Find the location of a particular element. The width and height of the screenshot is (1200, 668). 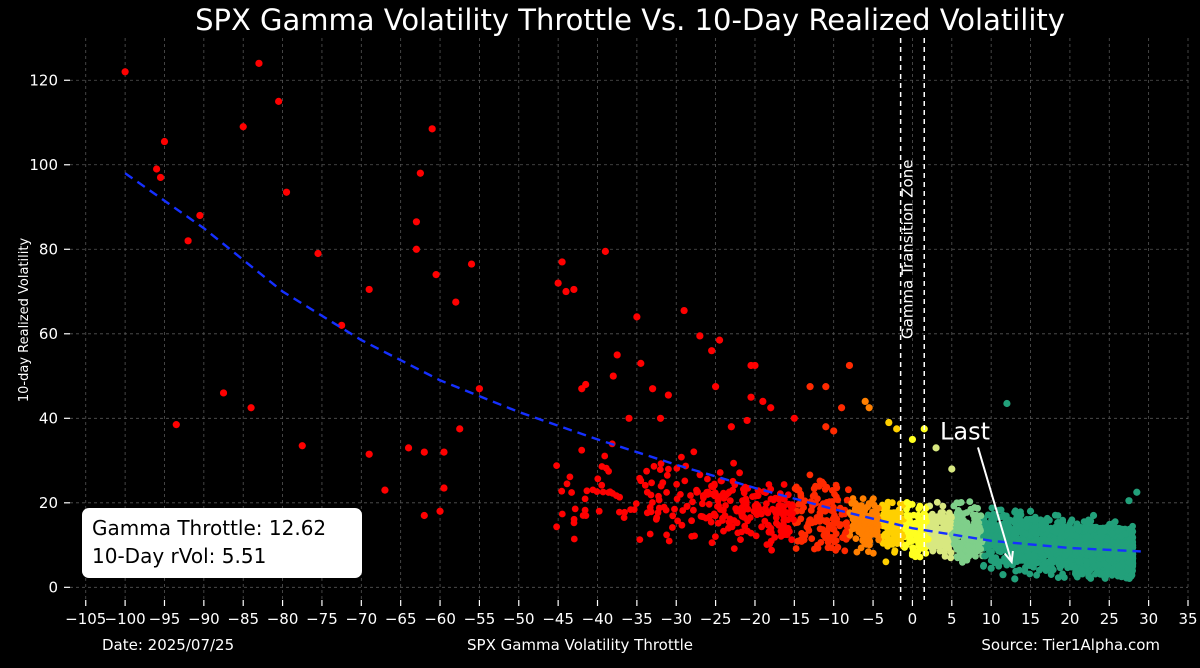

x-tick-label: −25 is located at coordinates (716, 619).